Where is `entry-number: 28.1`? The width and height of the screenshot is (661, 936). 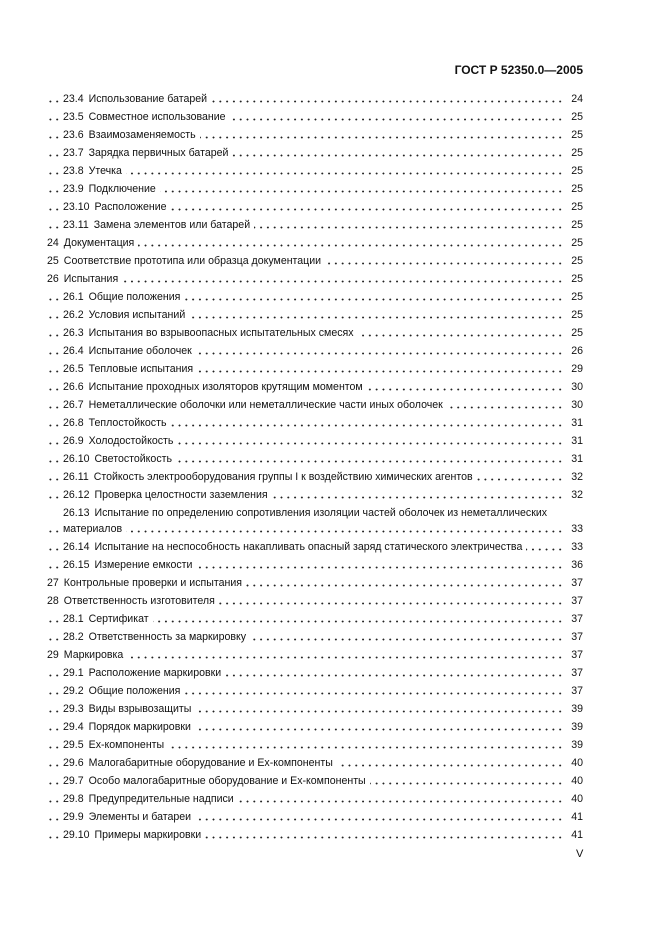
entry-number: 28.1 is located at coordinates (73, 619).